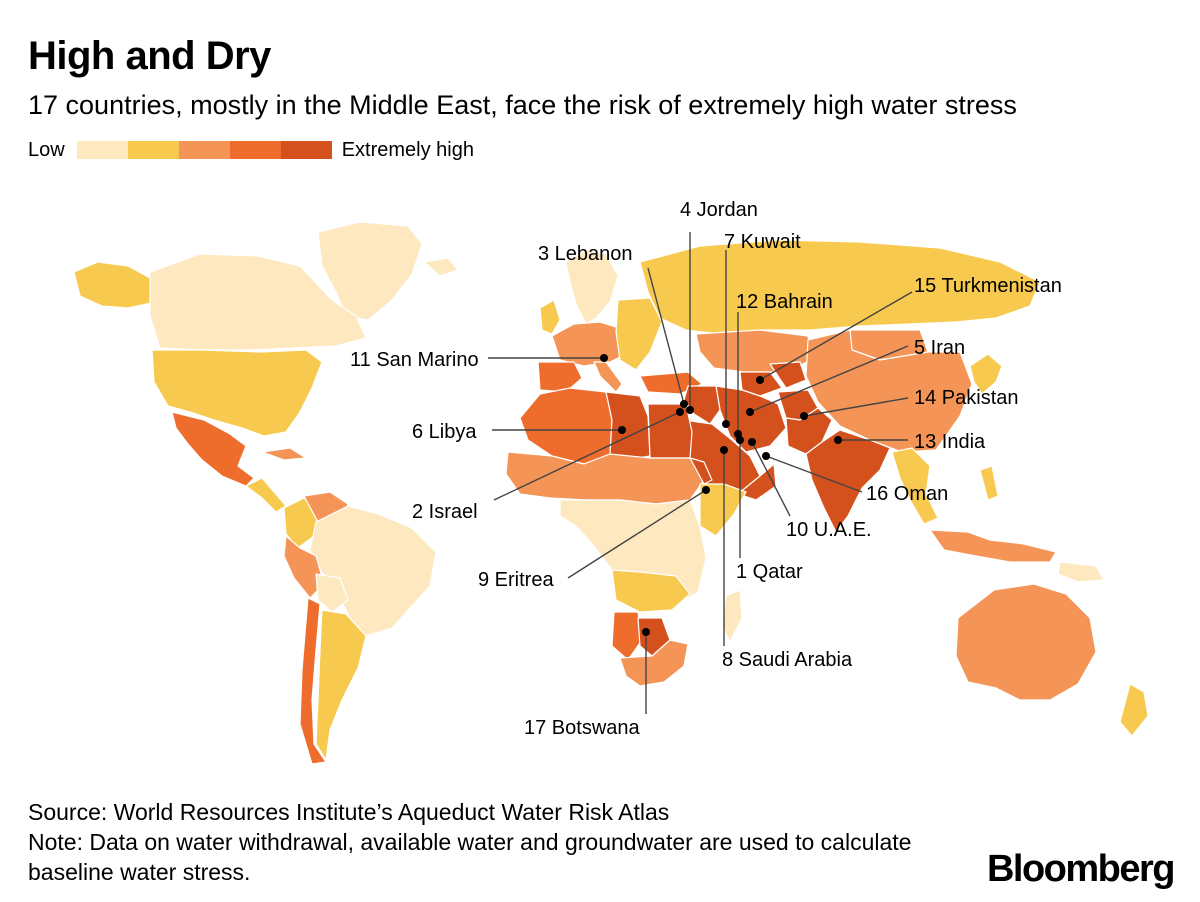  I want to click on callout-label-saudi-arabia: 8 Saudi Arabia, so click(787, 660).